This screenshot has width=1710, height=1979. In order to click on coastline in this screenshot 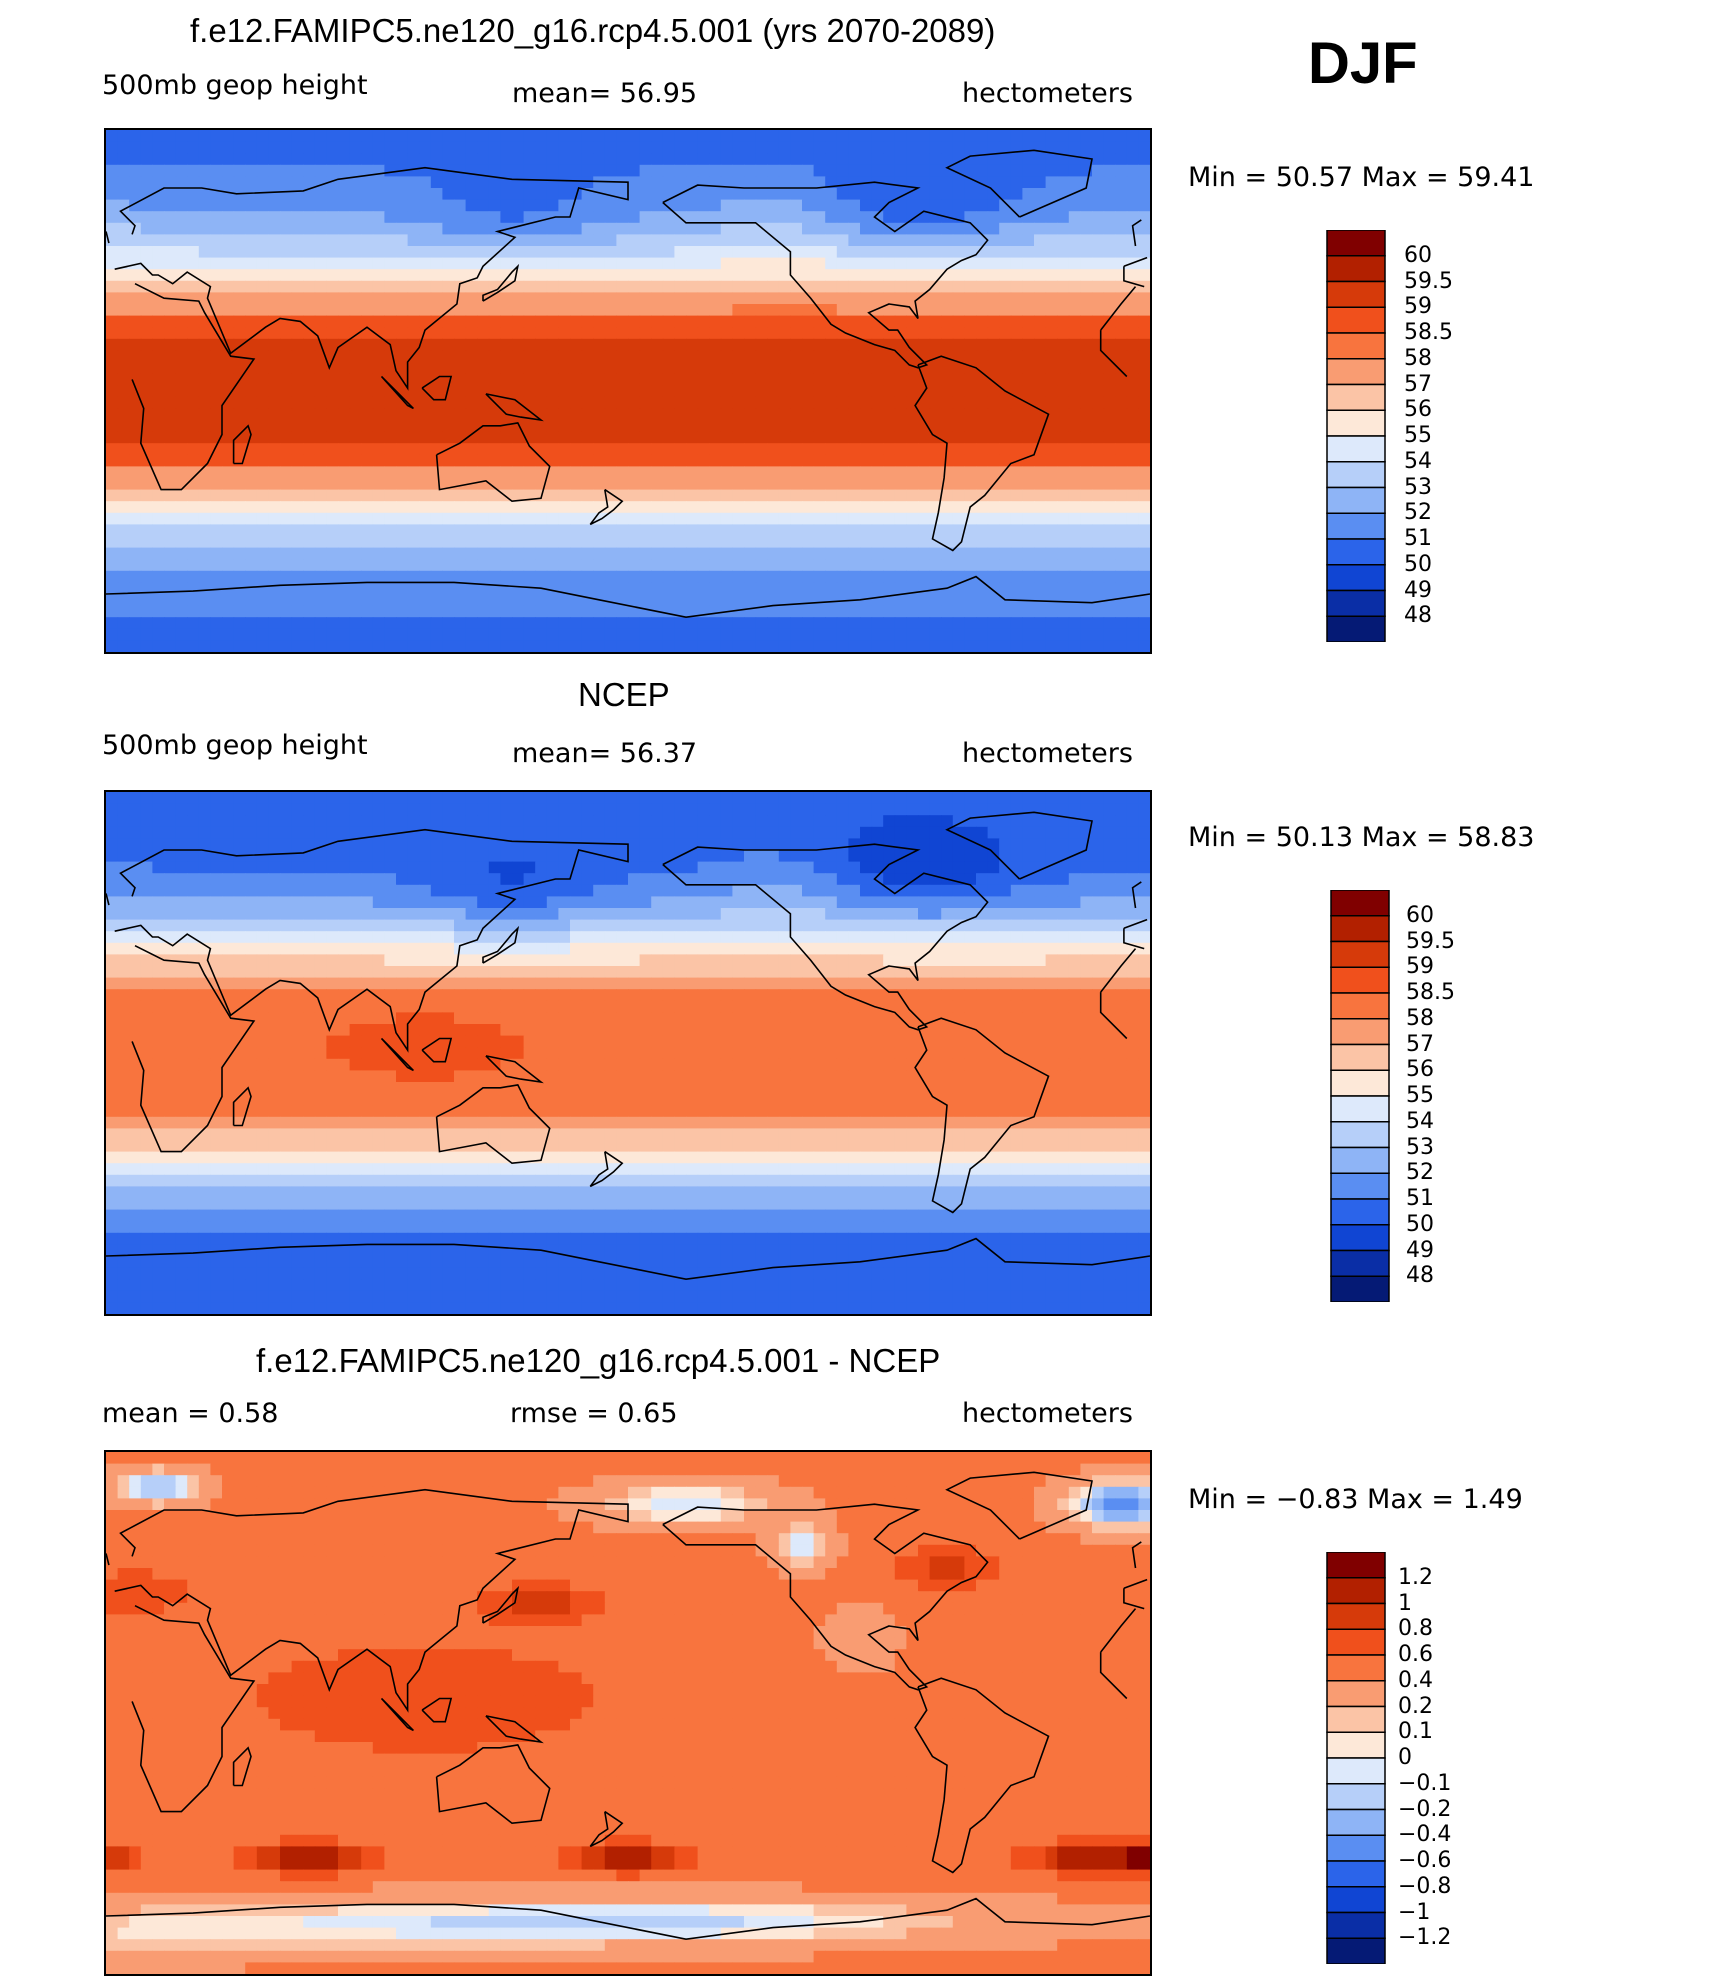, I will do `click(193, 386)`.